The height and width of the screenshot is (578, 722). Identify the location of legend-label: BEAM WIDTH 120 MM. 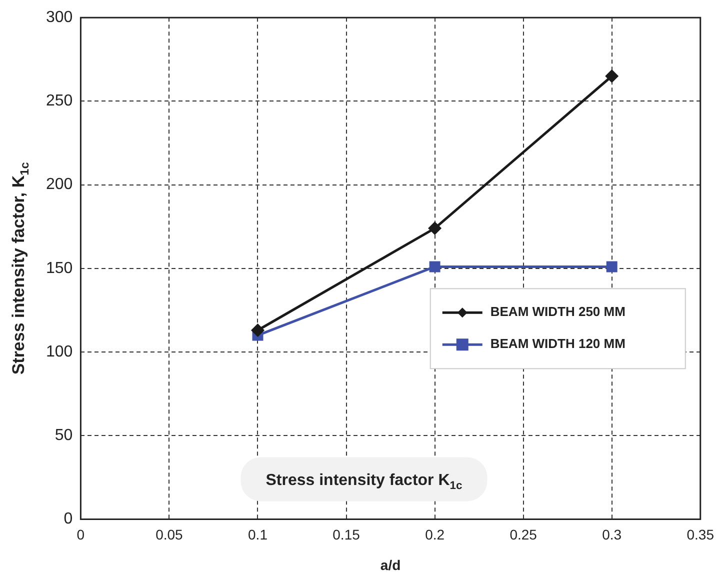
(558, 344).